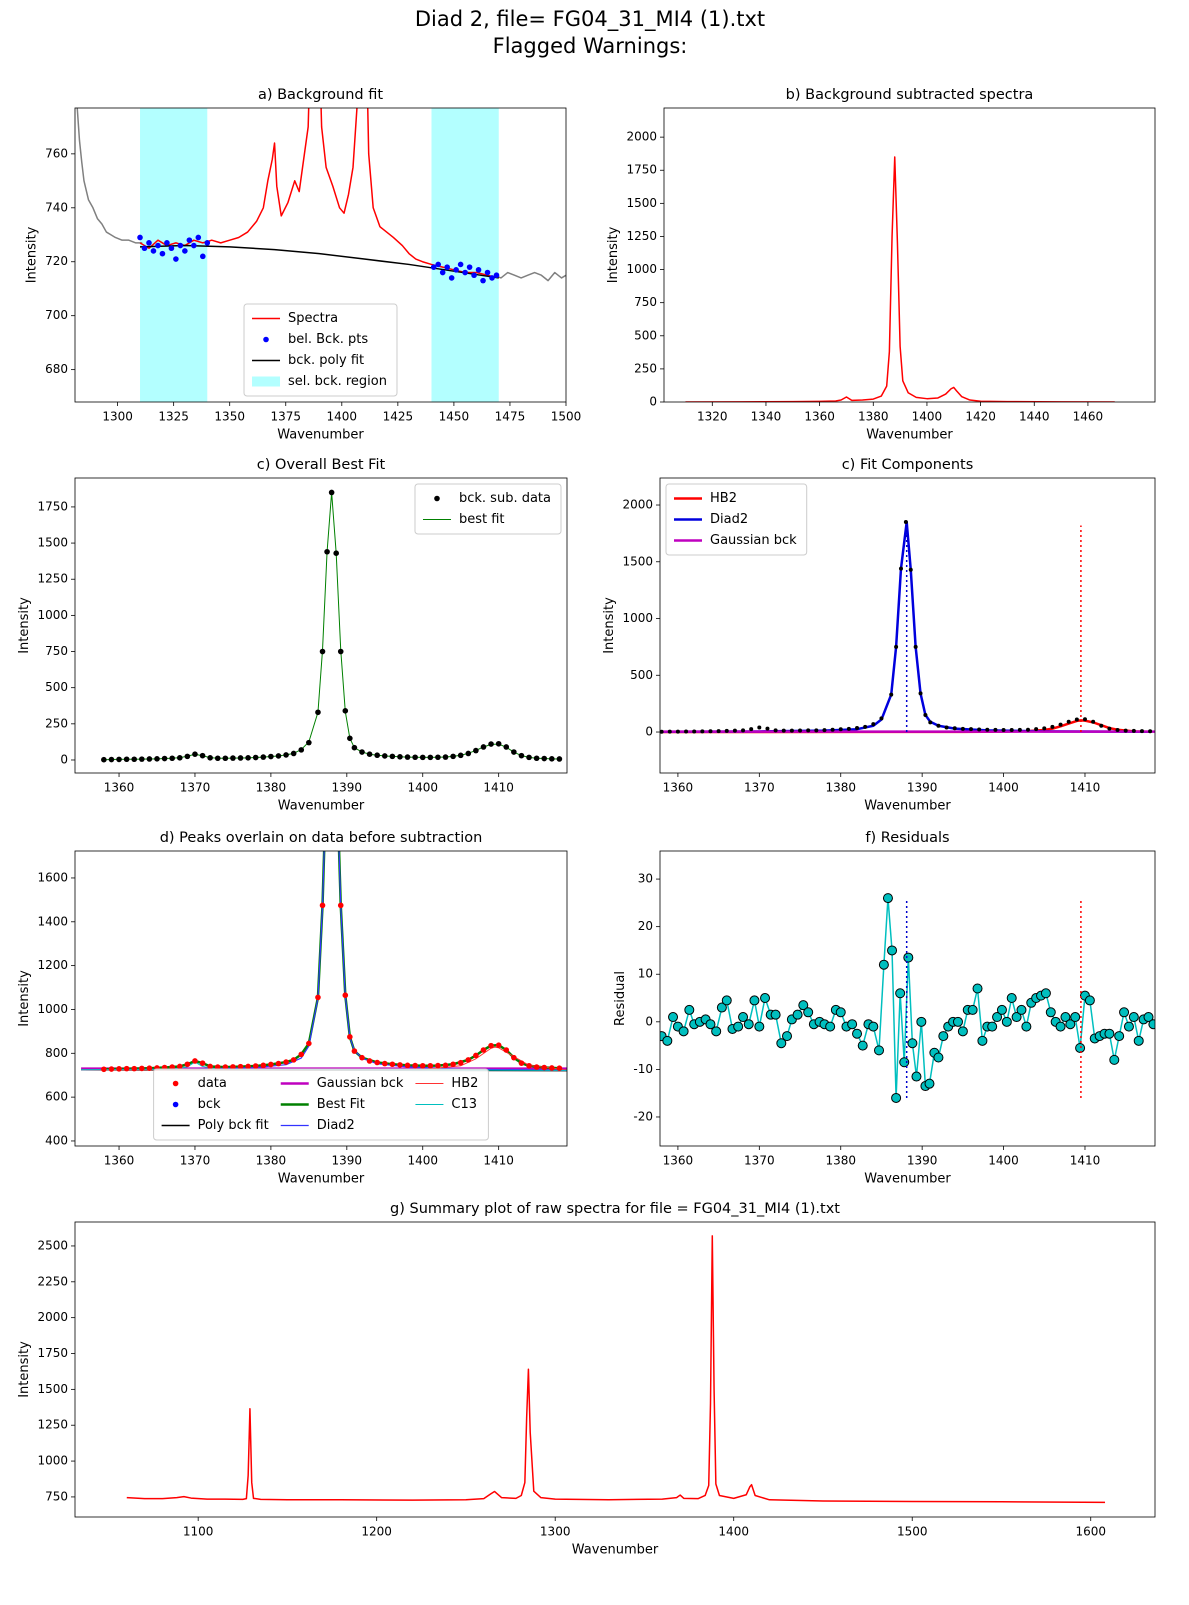  What do you see at coordinates (645, 879) in the screenshot?
I see `y-tick-label: 30` at bounding box center [645, 879].